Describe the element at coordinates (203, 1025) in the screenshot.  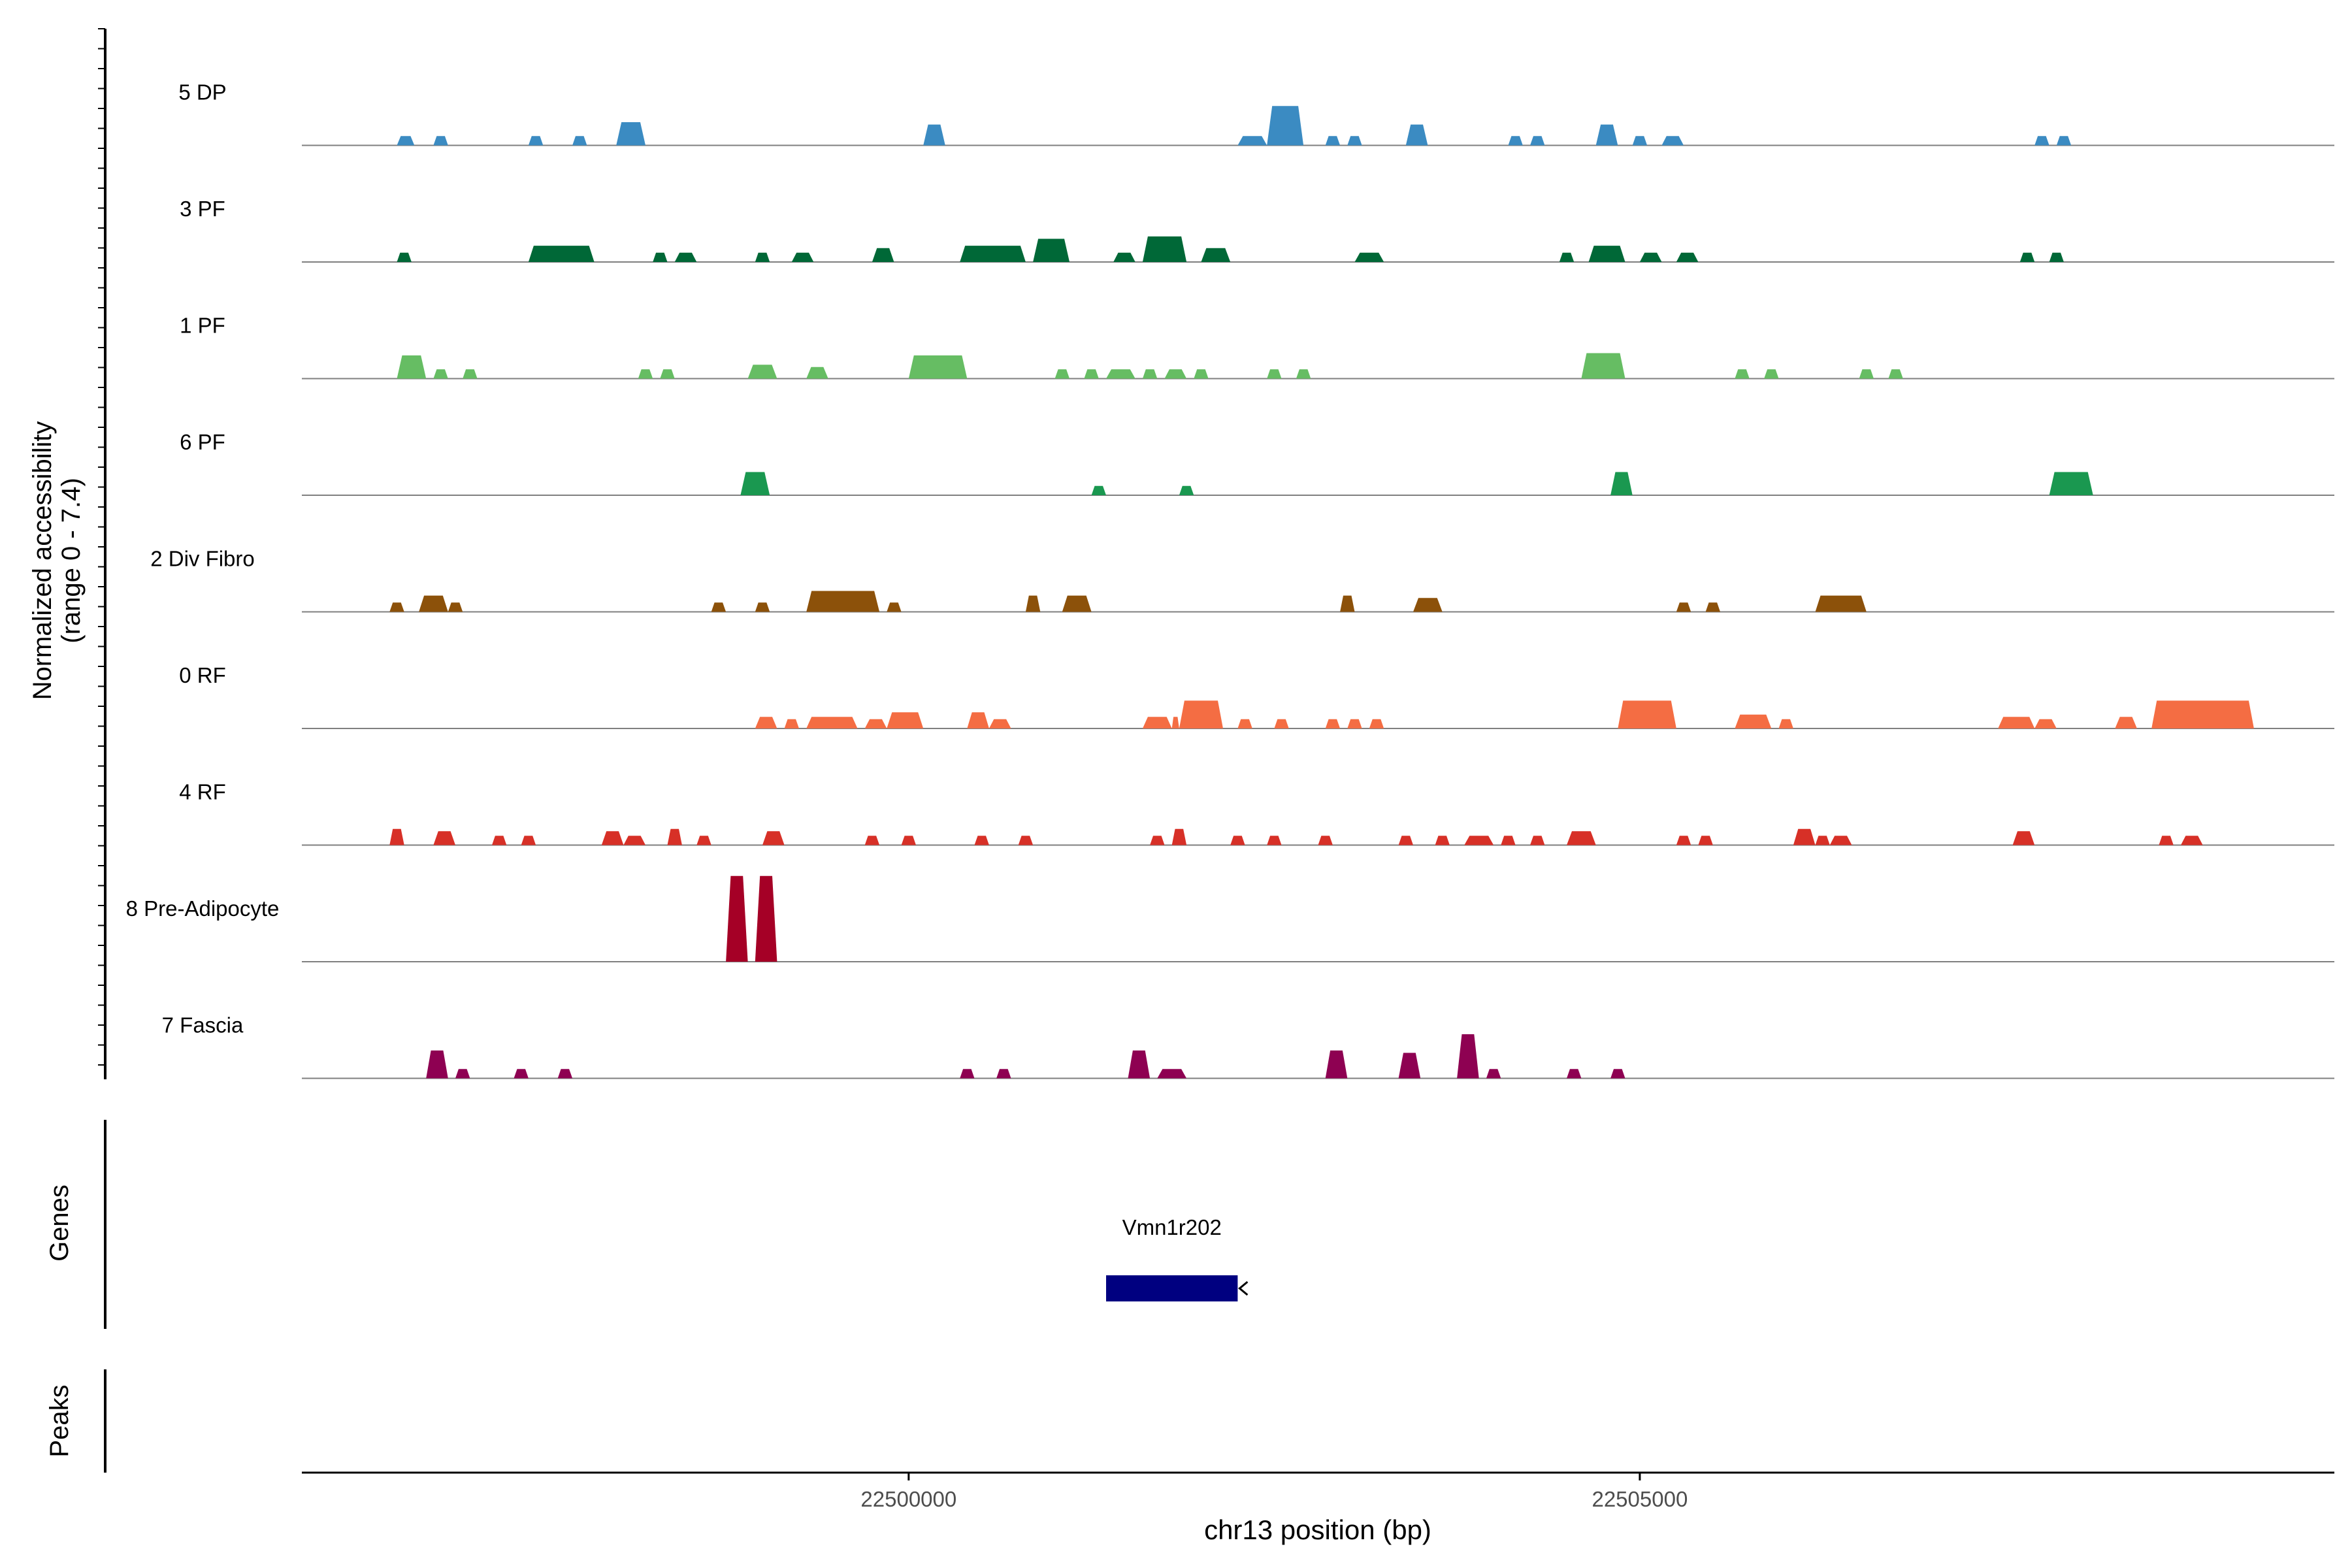
I see `track-label: 7 Fascia` at that location.